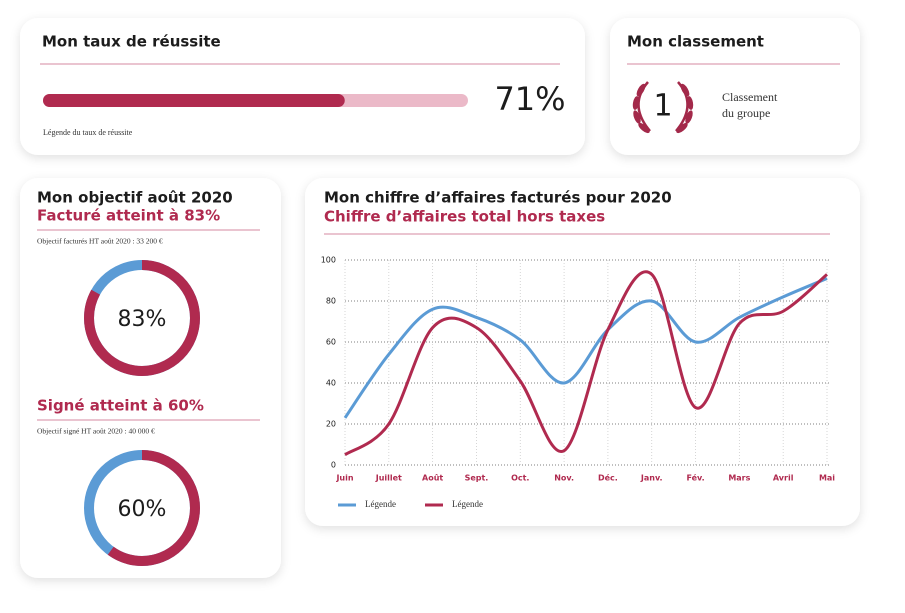  Describe the element at coordinates (739, 478) in the screenshot. I see `x-tick-label: Mars` at that location.